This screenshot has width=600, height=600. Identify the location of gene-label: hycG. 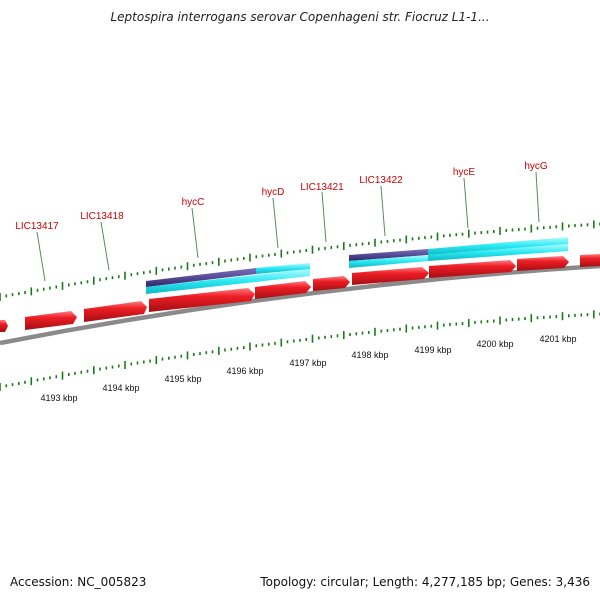
(536, 166).